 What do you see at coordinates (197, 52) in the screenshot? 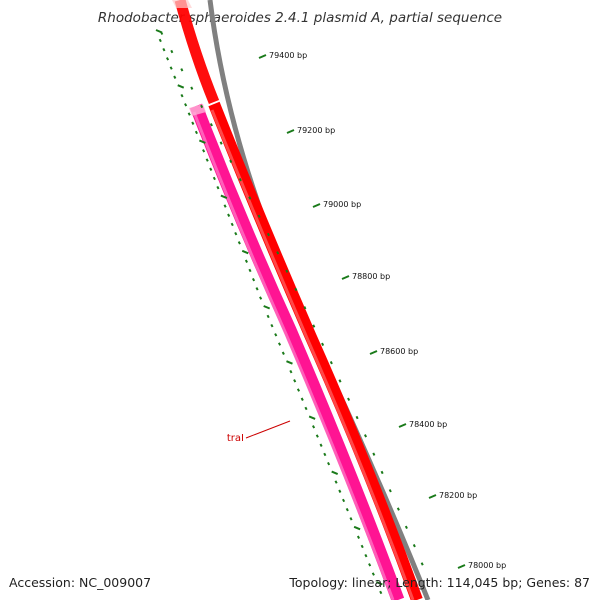
I see `gene-forward-upper` at bounding box center [197, 52].